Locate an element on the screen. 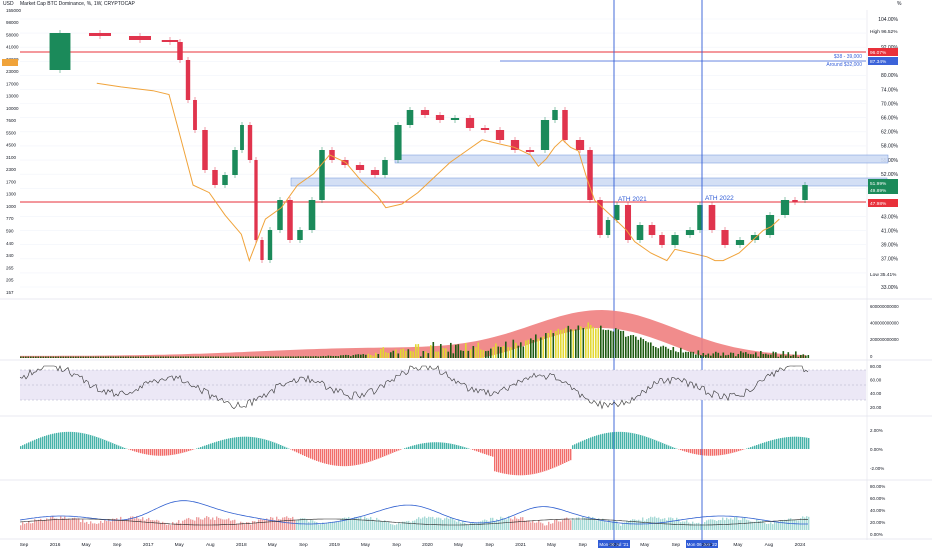 This screenshot has height=550, width=932. volume-axis-tick: 400000000000 is located at coordinates (884, 322).